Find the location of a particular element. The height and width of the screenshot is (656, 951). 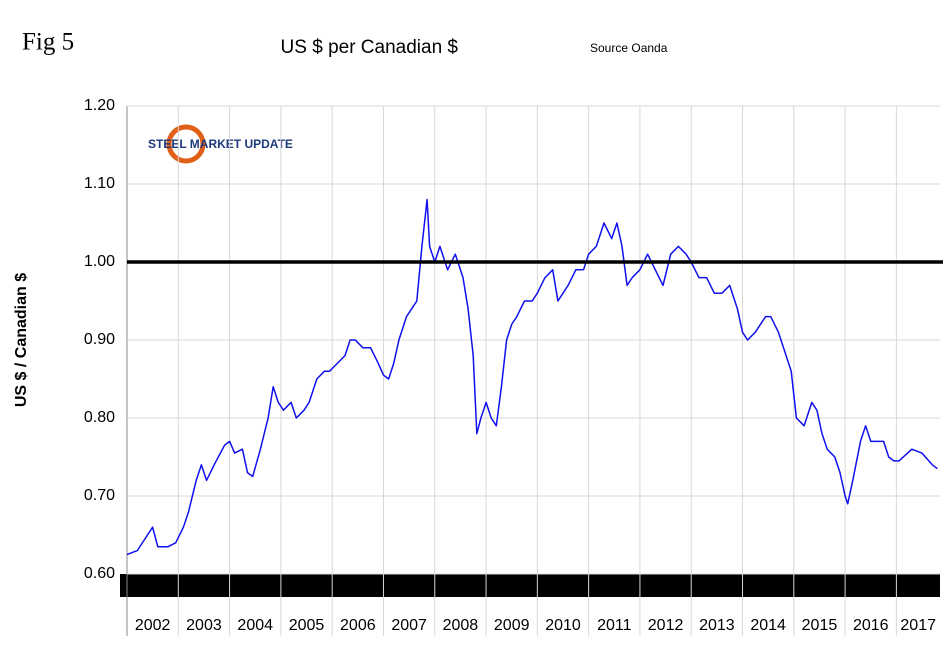

logo-text: STEEL MARKET UPDATE is located at coordinates (220, 144).